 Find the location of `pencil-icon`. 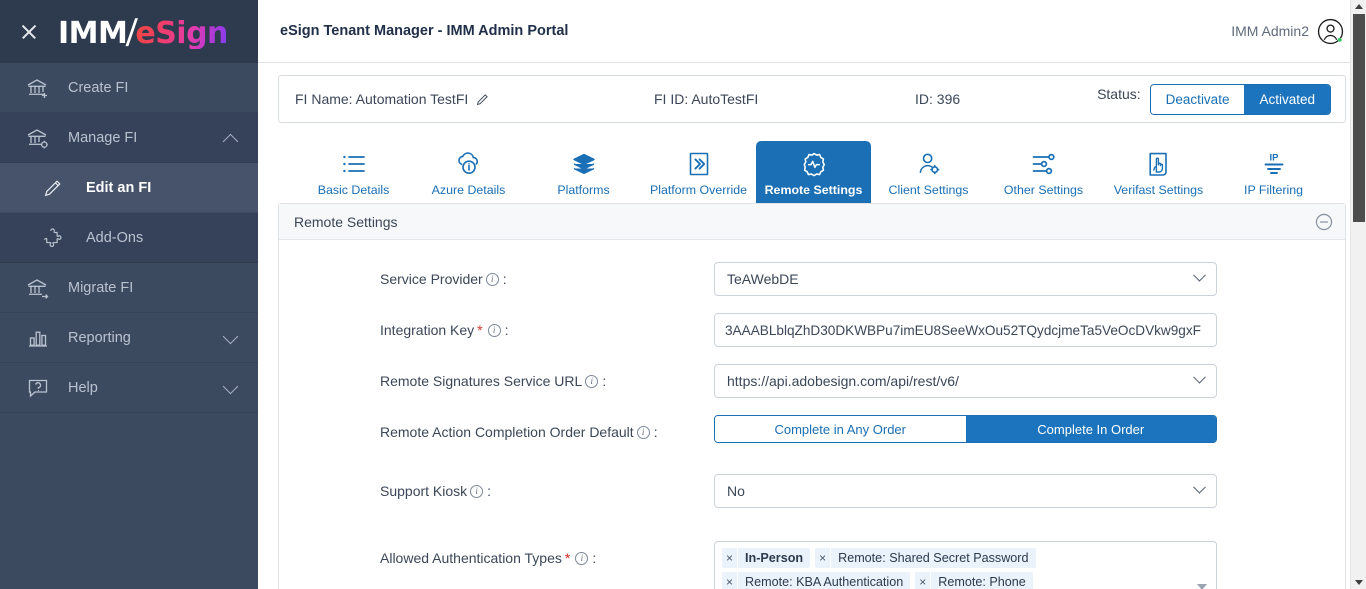

pencil-icon is located at coordinates (57, 188).